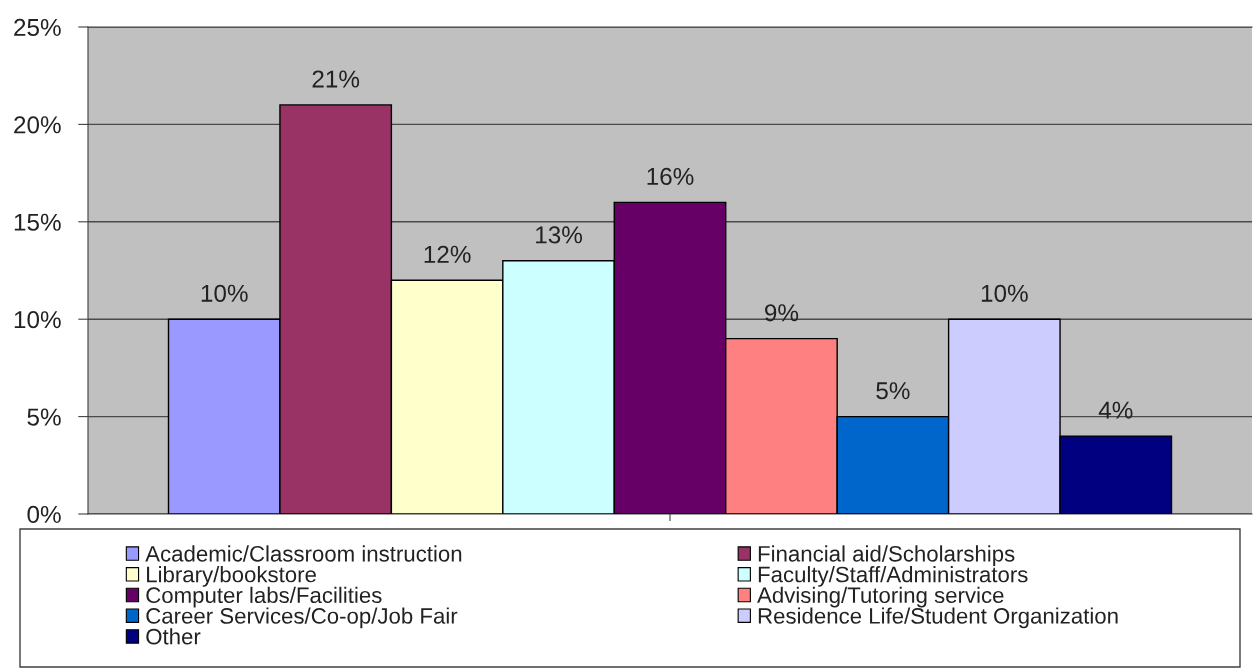 This screenshot has height=671, width=1254. What do you see at coordinates (938, 618) in the screenshot?
I see `legend-label: Residence Life/Student Organization` at bounding box center [938, 618].